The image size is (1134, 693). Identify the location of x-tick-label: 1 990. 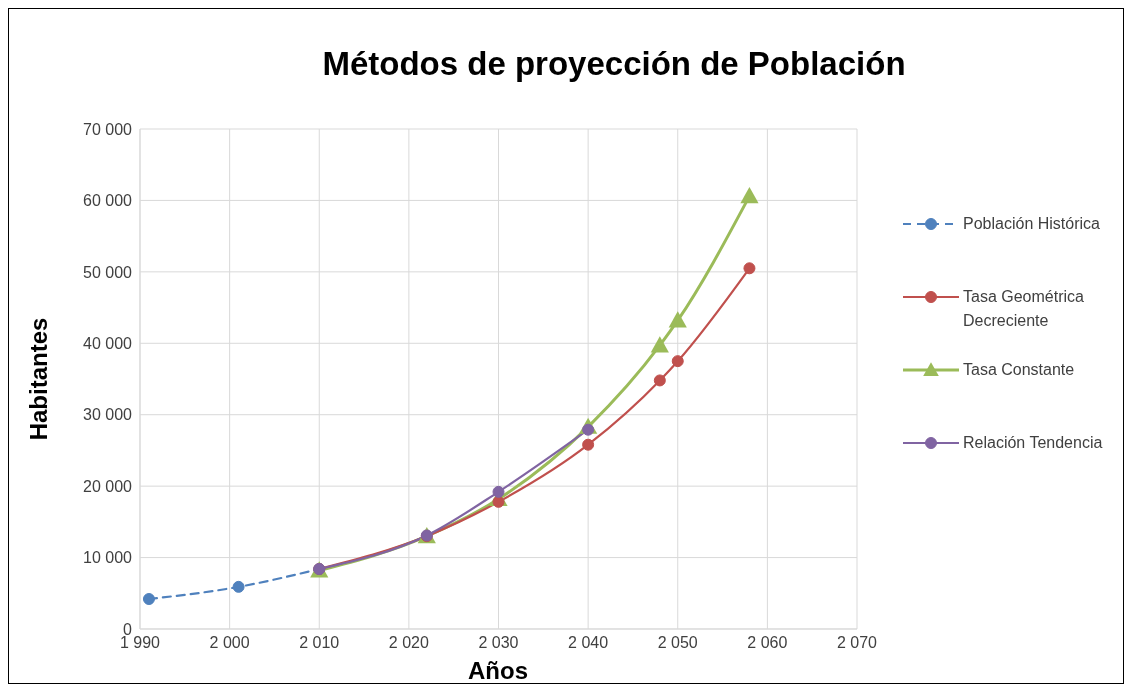
(140, 643).